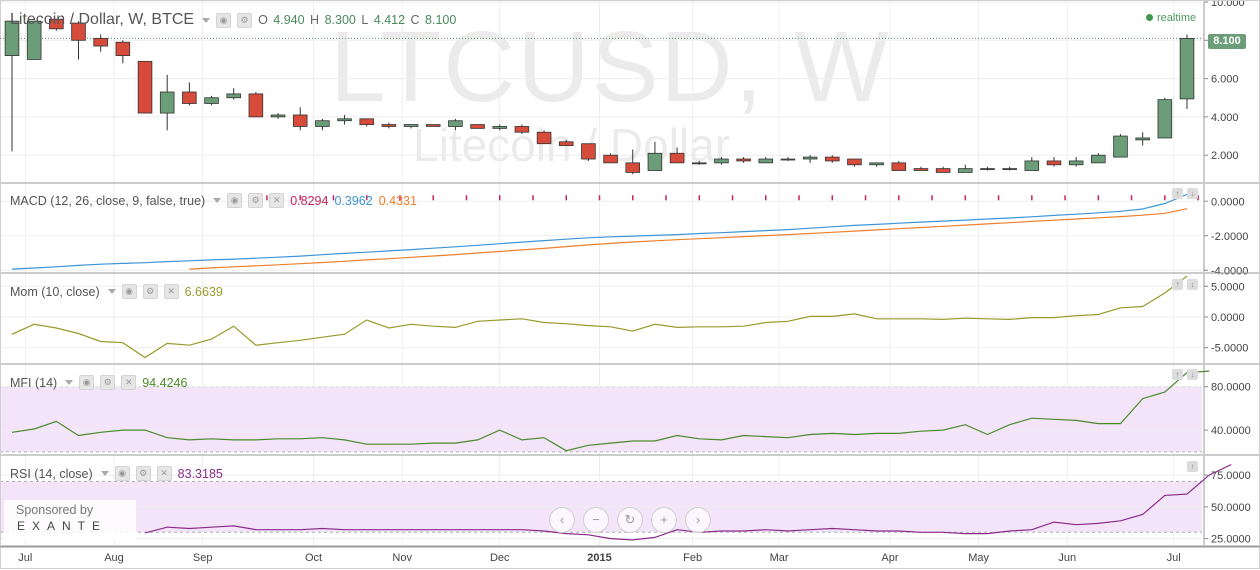  I want to click on scroll-right-button: ›, so click(698, 520).